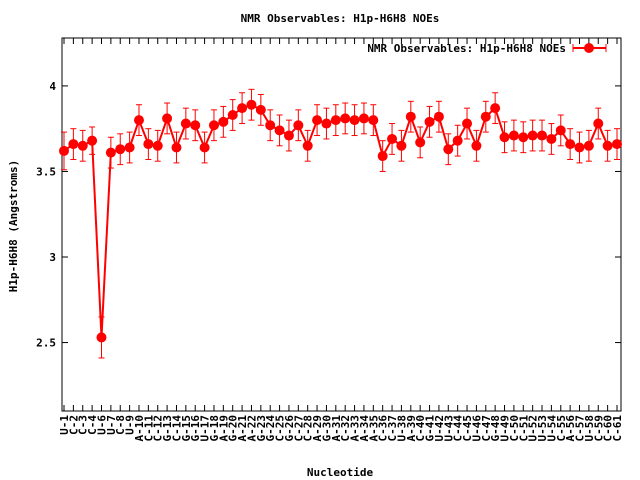 This screenshot has width=640, height=480. Describe the element at coordinates (186, 428) in the screenshot. I see `x-tick-label: G-15` at that location.